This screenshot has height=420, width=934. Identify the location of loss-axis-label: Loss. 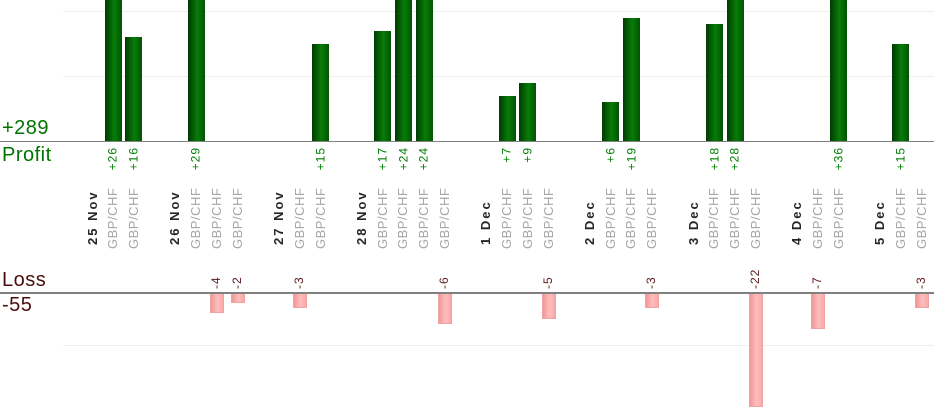
(24, 280).